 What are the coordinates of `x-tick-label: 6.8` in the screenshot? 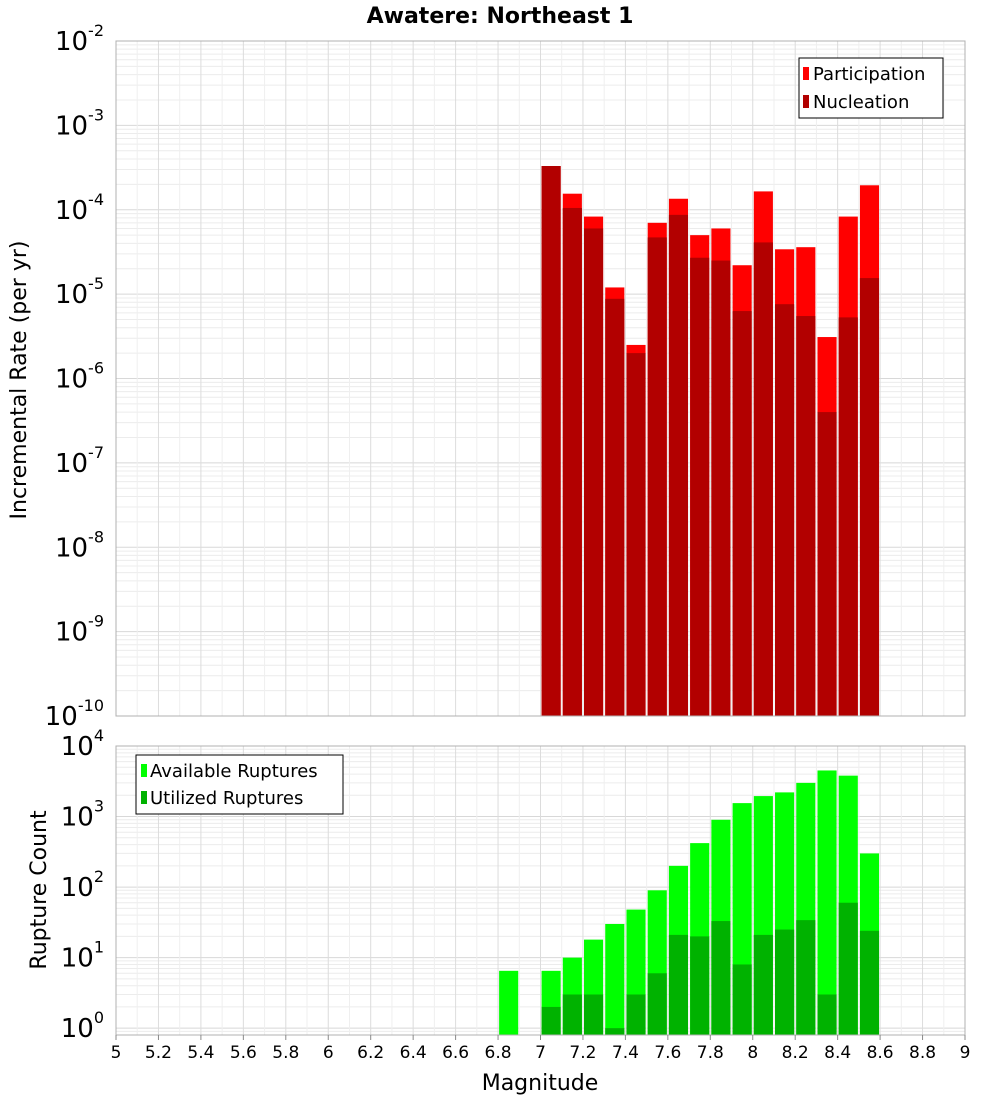 It's located at (498, 1053).